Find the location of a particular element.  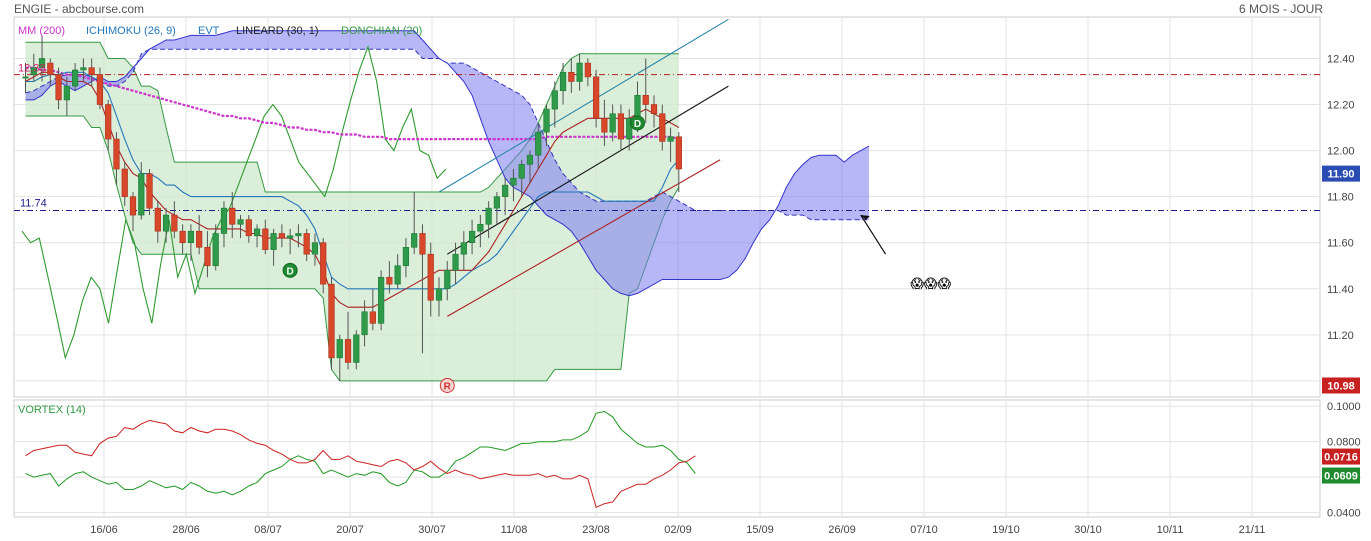

annotation-arrowhead is located at coordinates (865, 218).